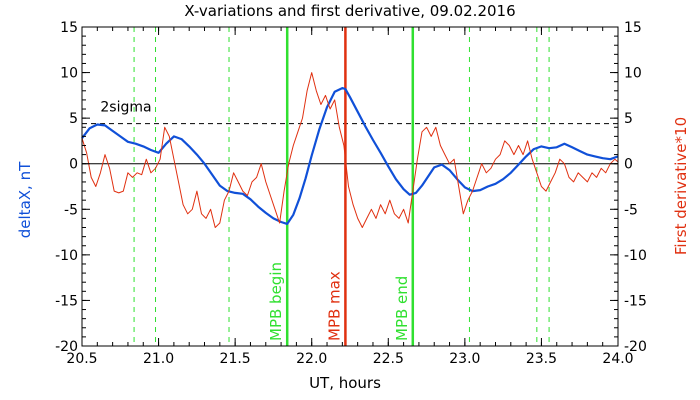  Describe the element at coordinates (628, 165) in the screenshot. I see `y2-tick-label: 0` at that location.